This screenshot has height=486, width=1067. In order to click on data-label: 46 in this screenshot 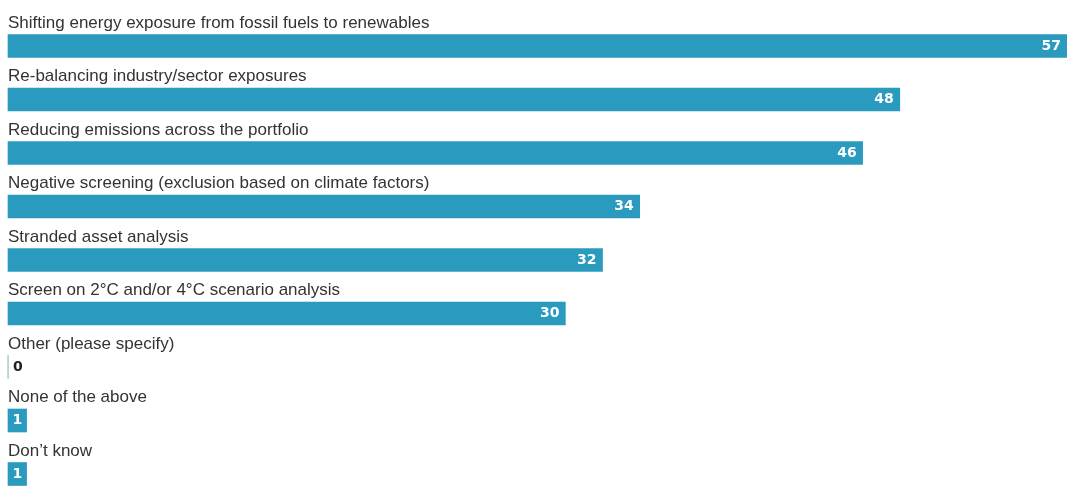, I will do `click(847, 151)`.